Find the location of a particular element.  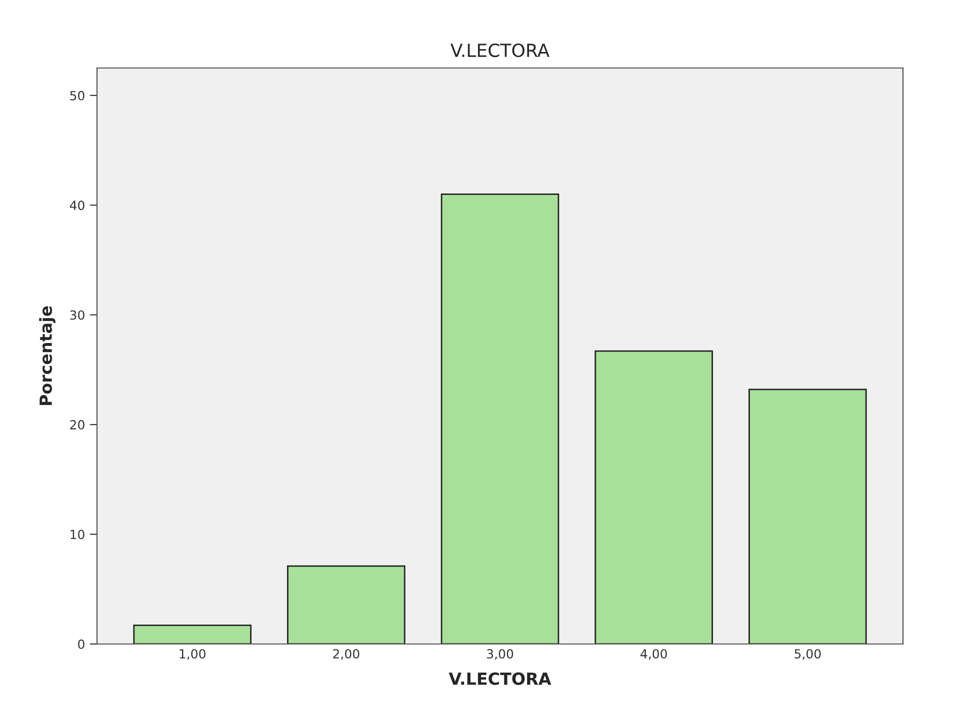

x-tick-label: 5,00 is located at coordinates (807, 654).